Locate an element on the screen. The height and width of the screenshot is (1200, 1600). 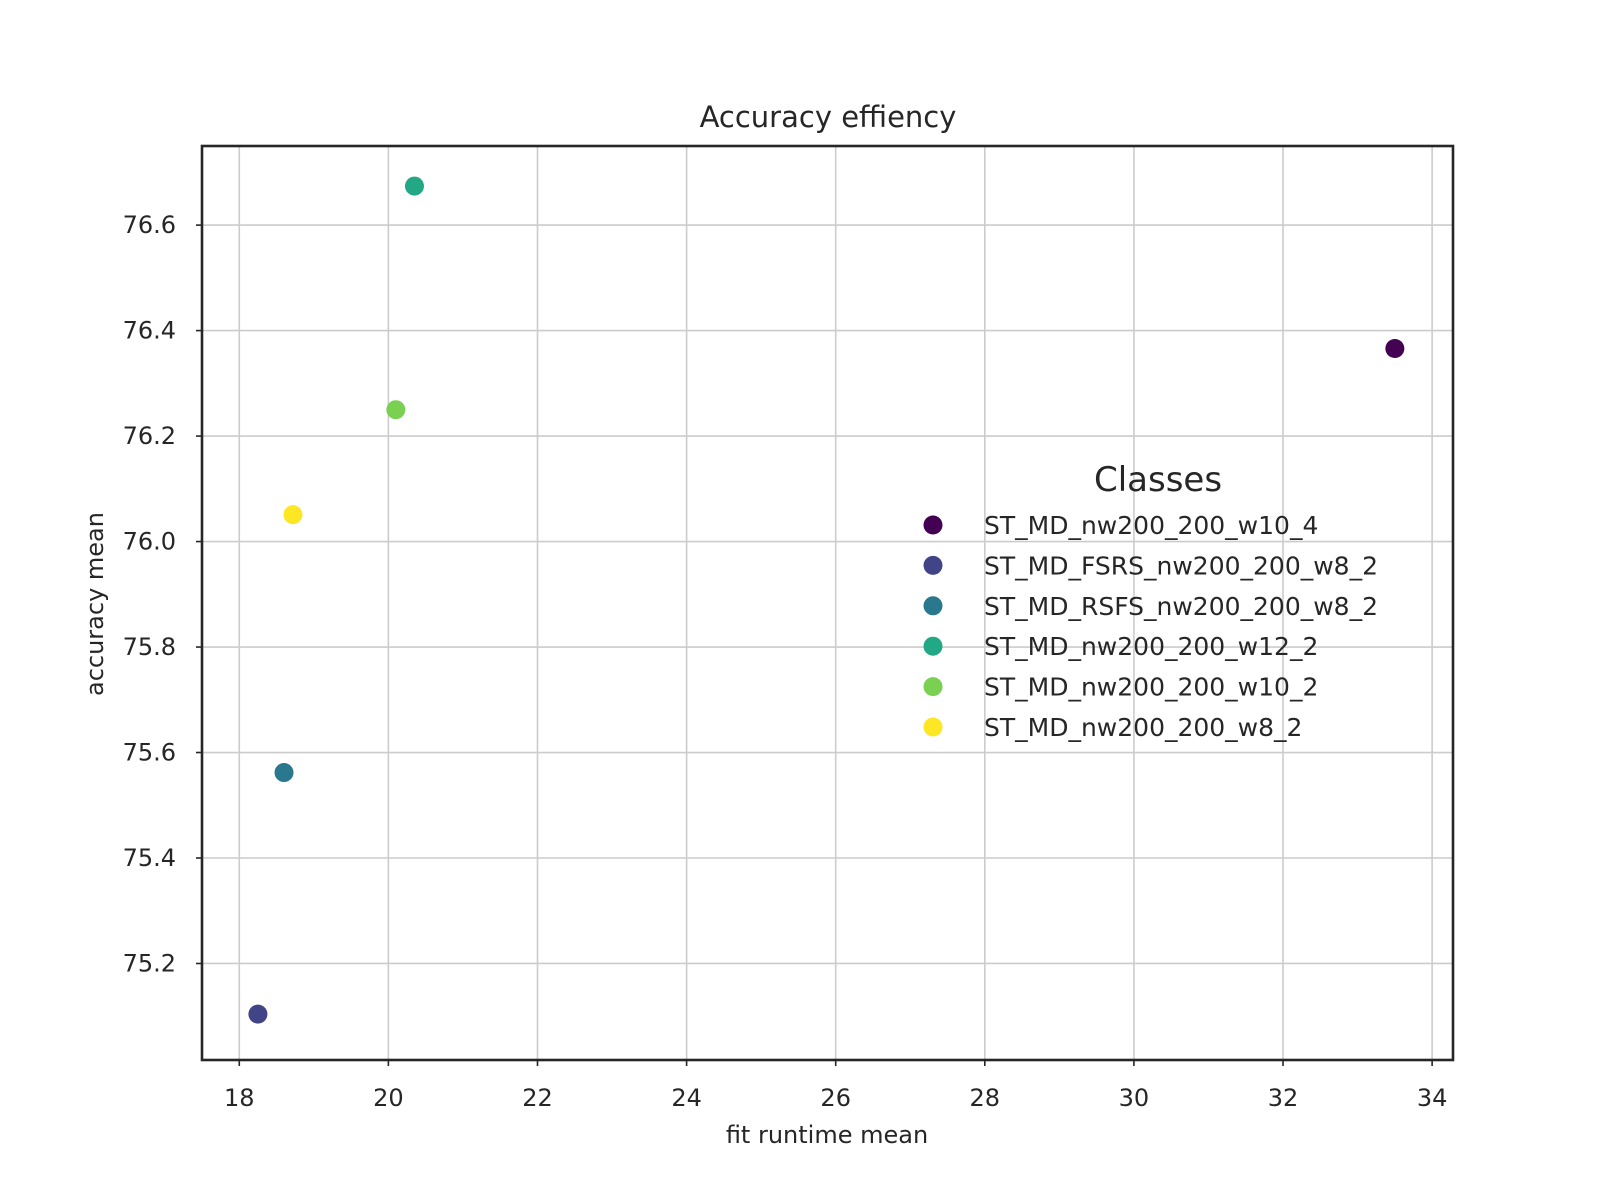
x-axis-ticks: 18 20 22 24 26 28 30 32 34 is located at coordinates (835, 1086).